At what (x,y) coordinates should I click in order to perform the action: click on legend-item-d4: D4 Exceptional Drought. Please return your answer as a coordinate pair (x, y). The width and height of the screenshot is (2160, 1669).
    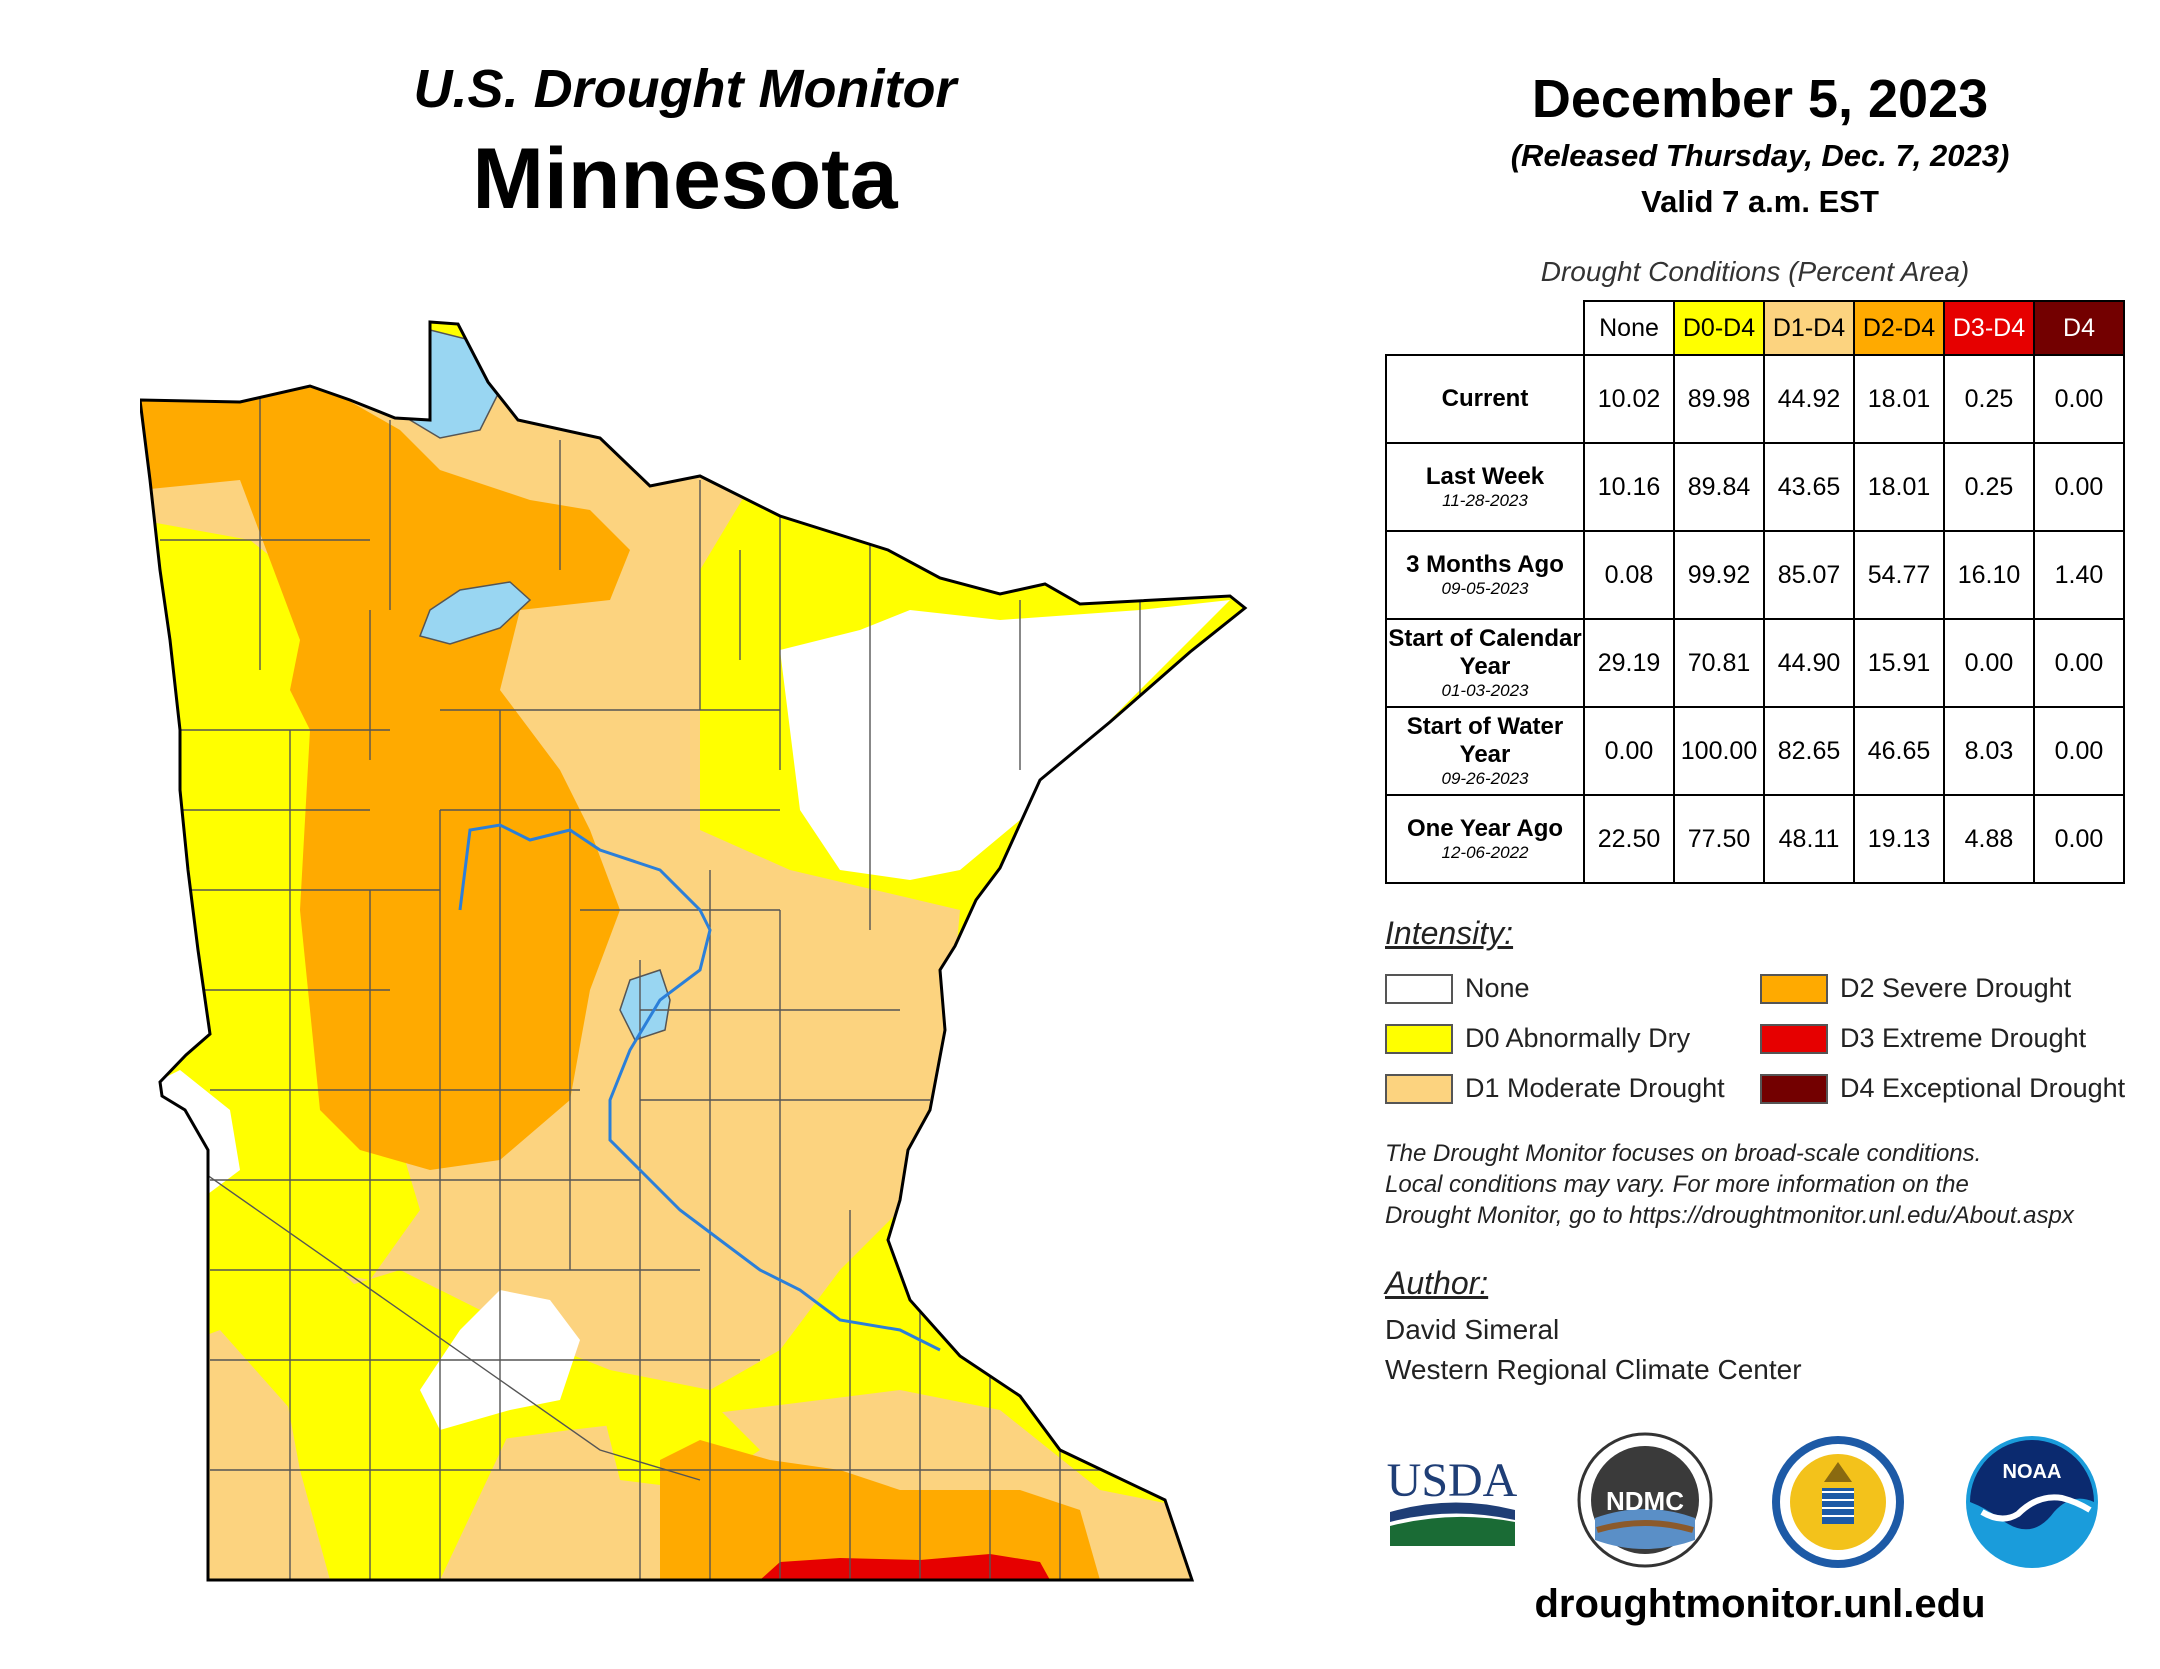
    Looking at the image, I should click on (1942, 1088).